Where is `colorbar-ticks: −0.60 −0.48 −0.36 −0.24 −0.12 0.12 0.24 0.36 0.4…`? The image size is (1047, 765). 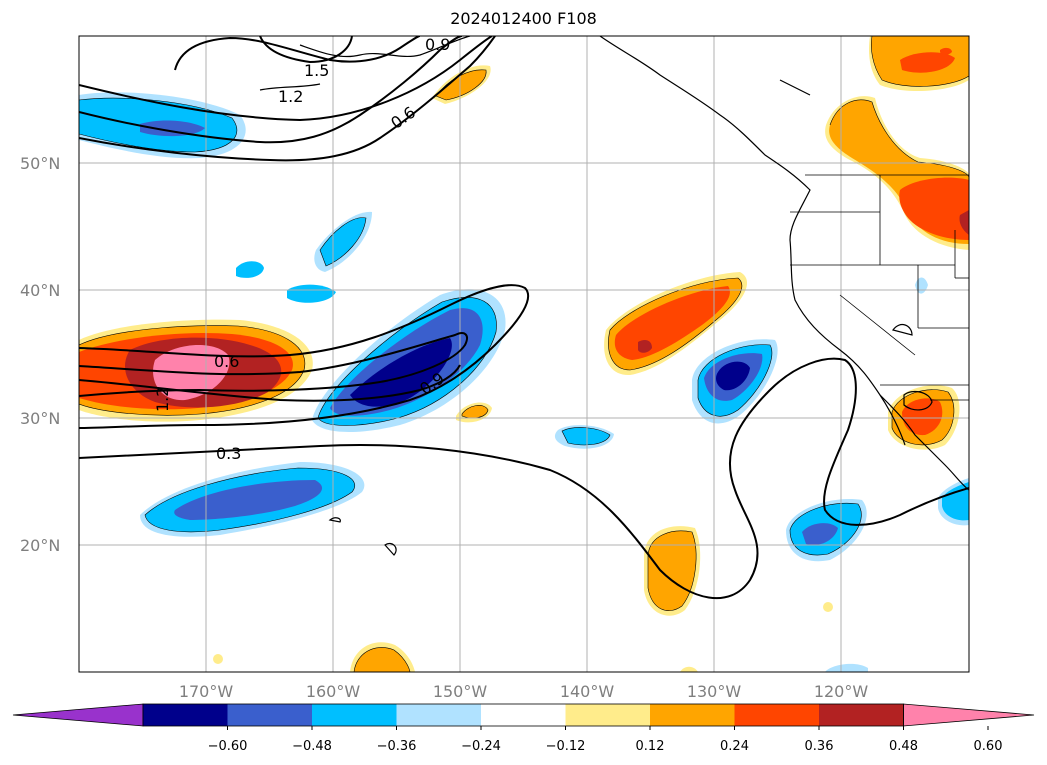
colorbar-ticks: −0.60 −0.48 −0.36 −0.24 −0.12 0.12 0.24 0.36 0.4… is located at coordinates (605, 740).